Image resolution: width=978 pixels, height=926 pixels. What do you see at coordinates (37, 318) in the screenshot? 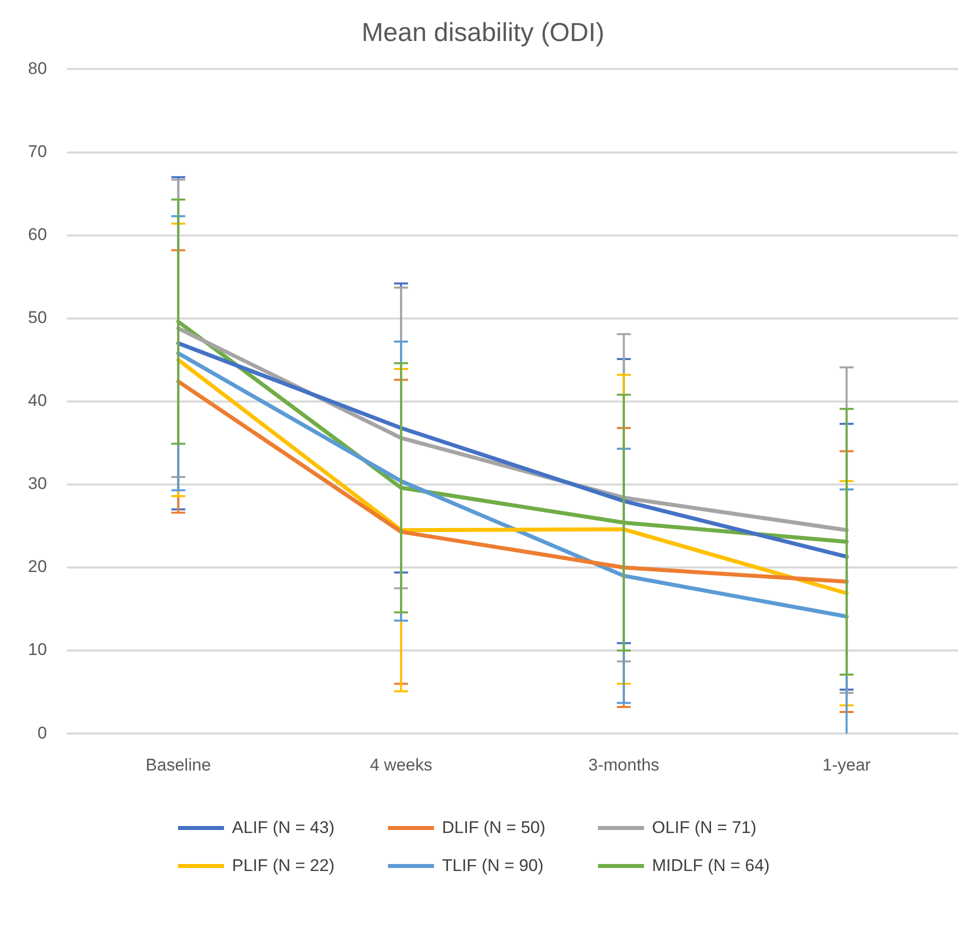
I see `y-tick-label: 50` at bounding box center [37, 318].